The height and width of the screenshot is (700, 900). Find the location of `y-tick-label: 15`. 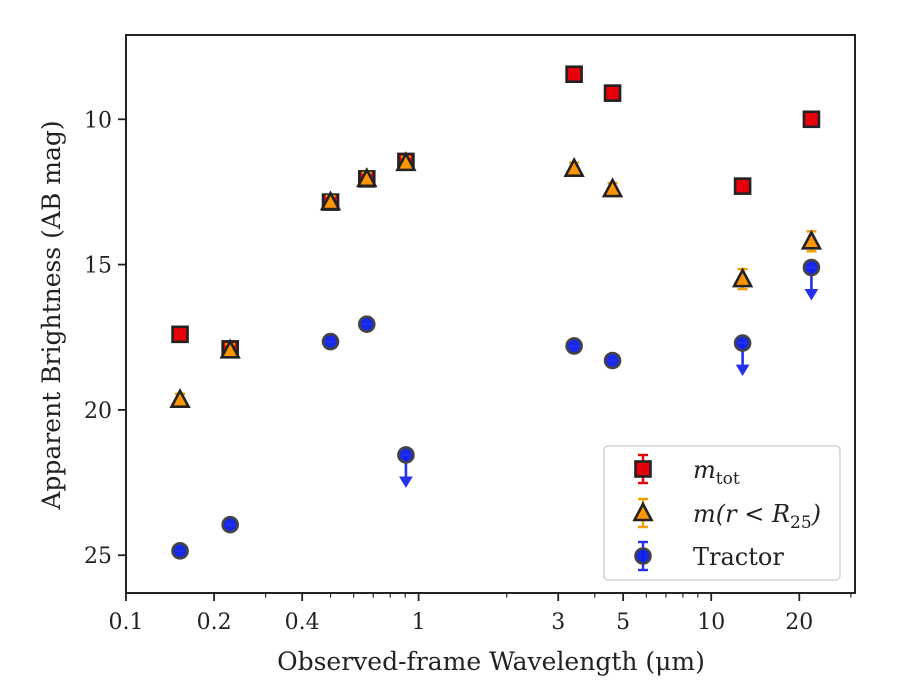

y-tick-label: 15 is located at coordinates (98, 266).